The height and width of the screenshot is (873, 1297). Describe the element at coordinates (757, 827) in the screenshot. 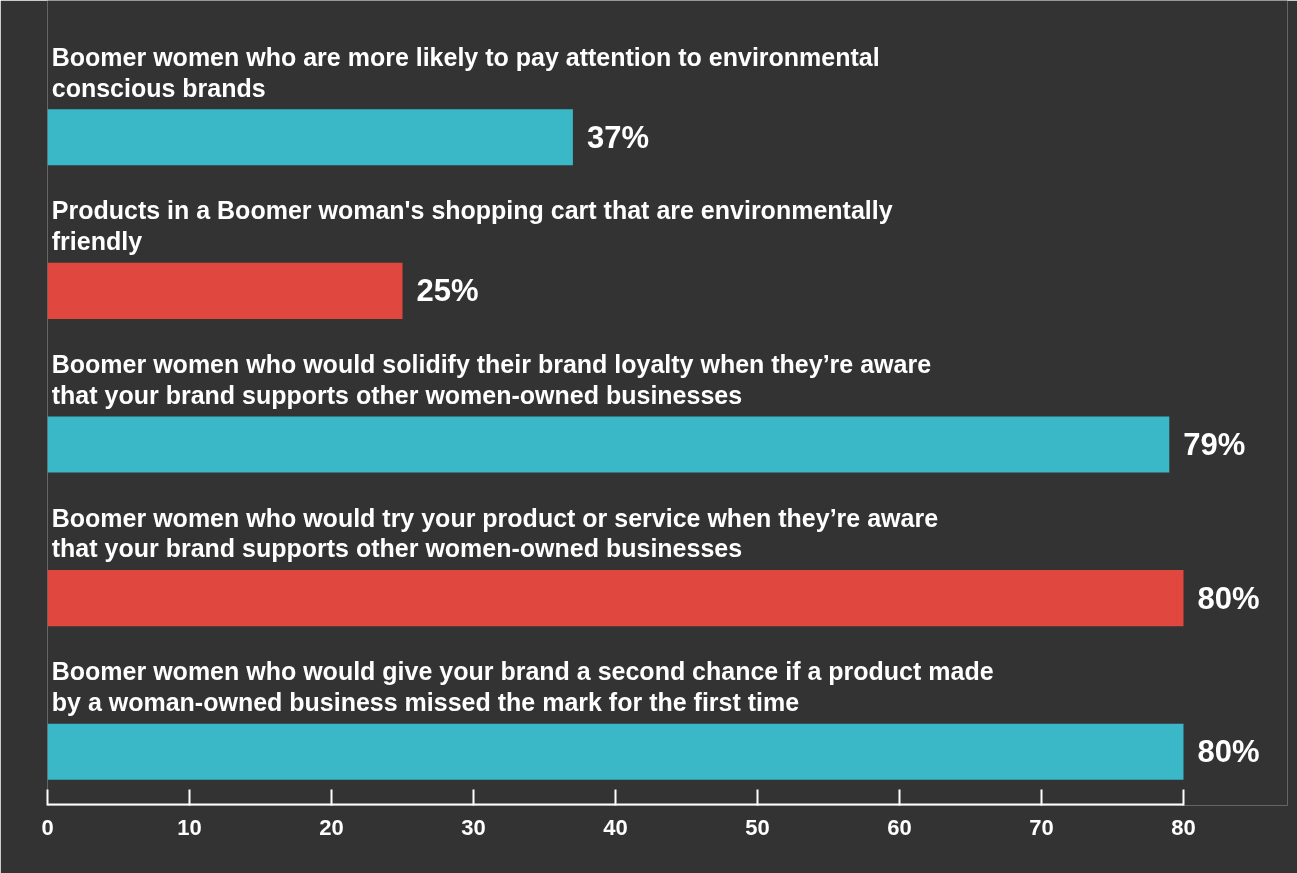

I see `x-tick-label: 50` at that location.